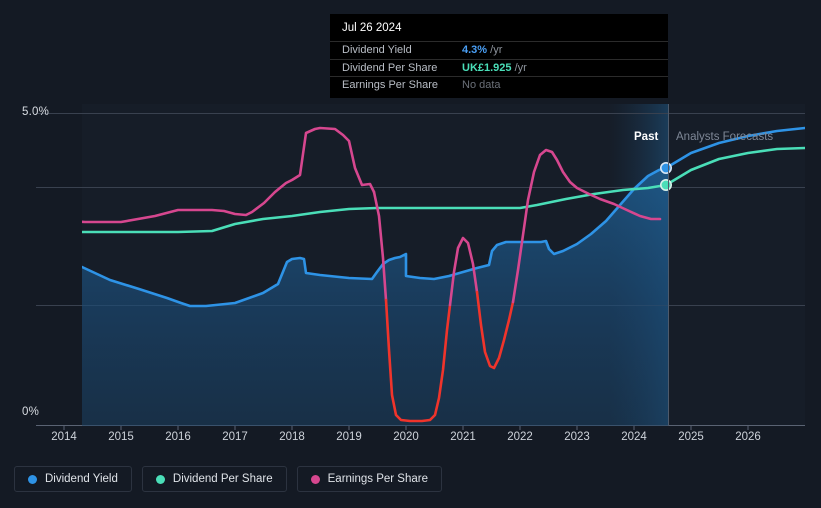 This screenshot has height=508, width=821. What do you see at coordinates (377, 479) in the screenshot?
I see `legend-label-earnings-per-share: Earnings Per Share` at bounding box center [377, 479].